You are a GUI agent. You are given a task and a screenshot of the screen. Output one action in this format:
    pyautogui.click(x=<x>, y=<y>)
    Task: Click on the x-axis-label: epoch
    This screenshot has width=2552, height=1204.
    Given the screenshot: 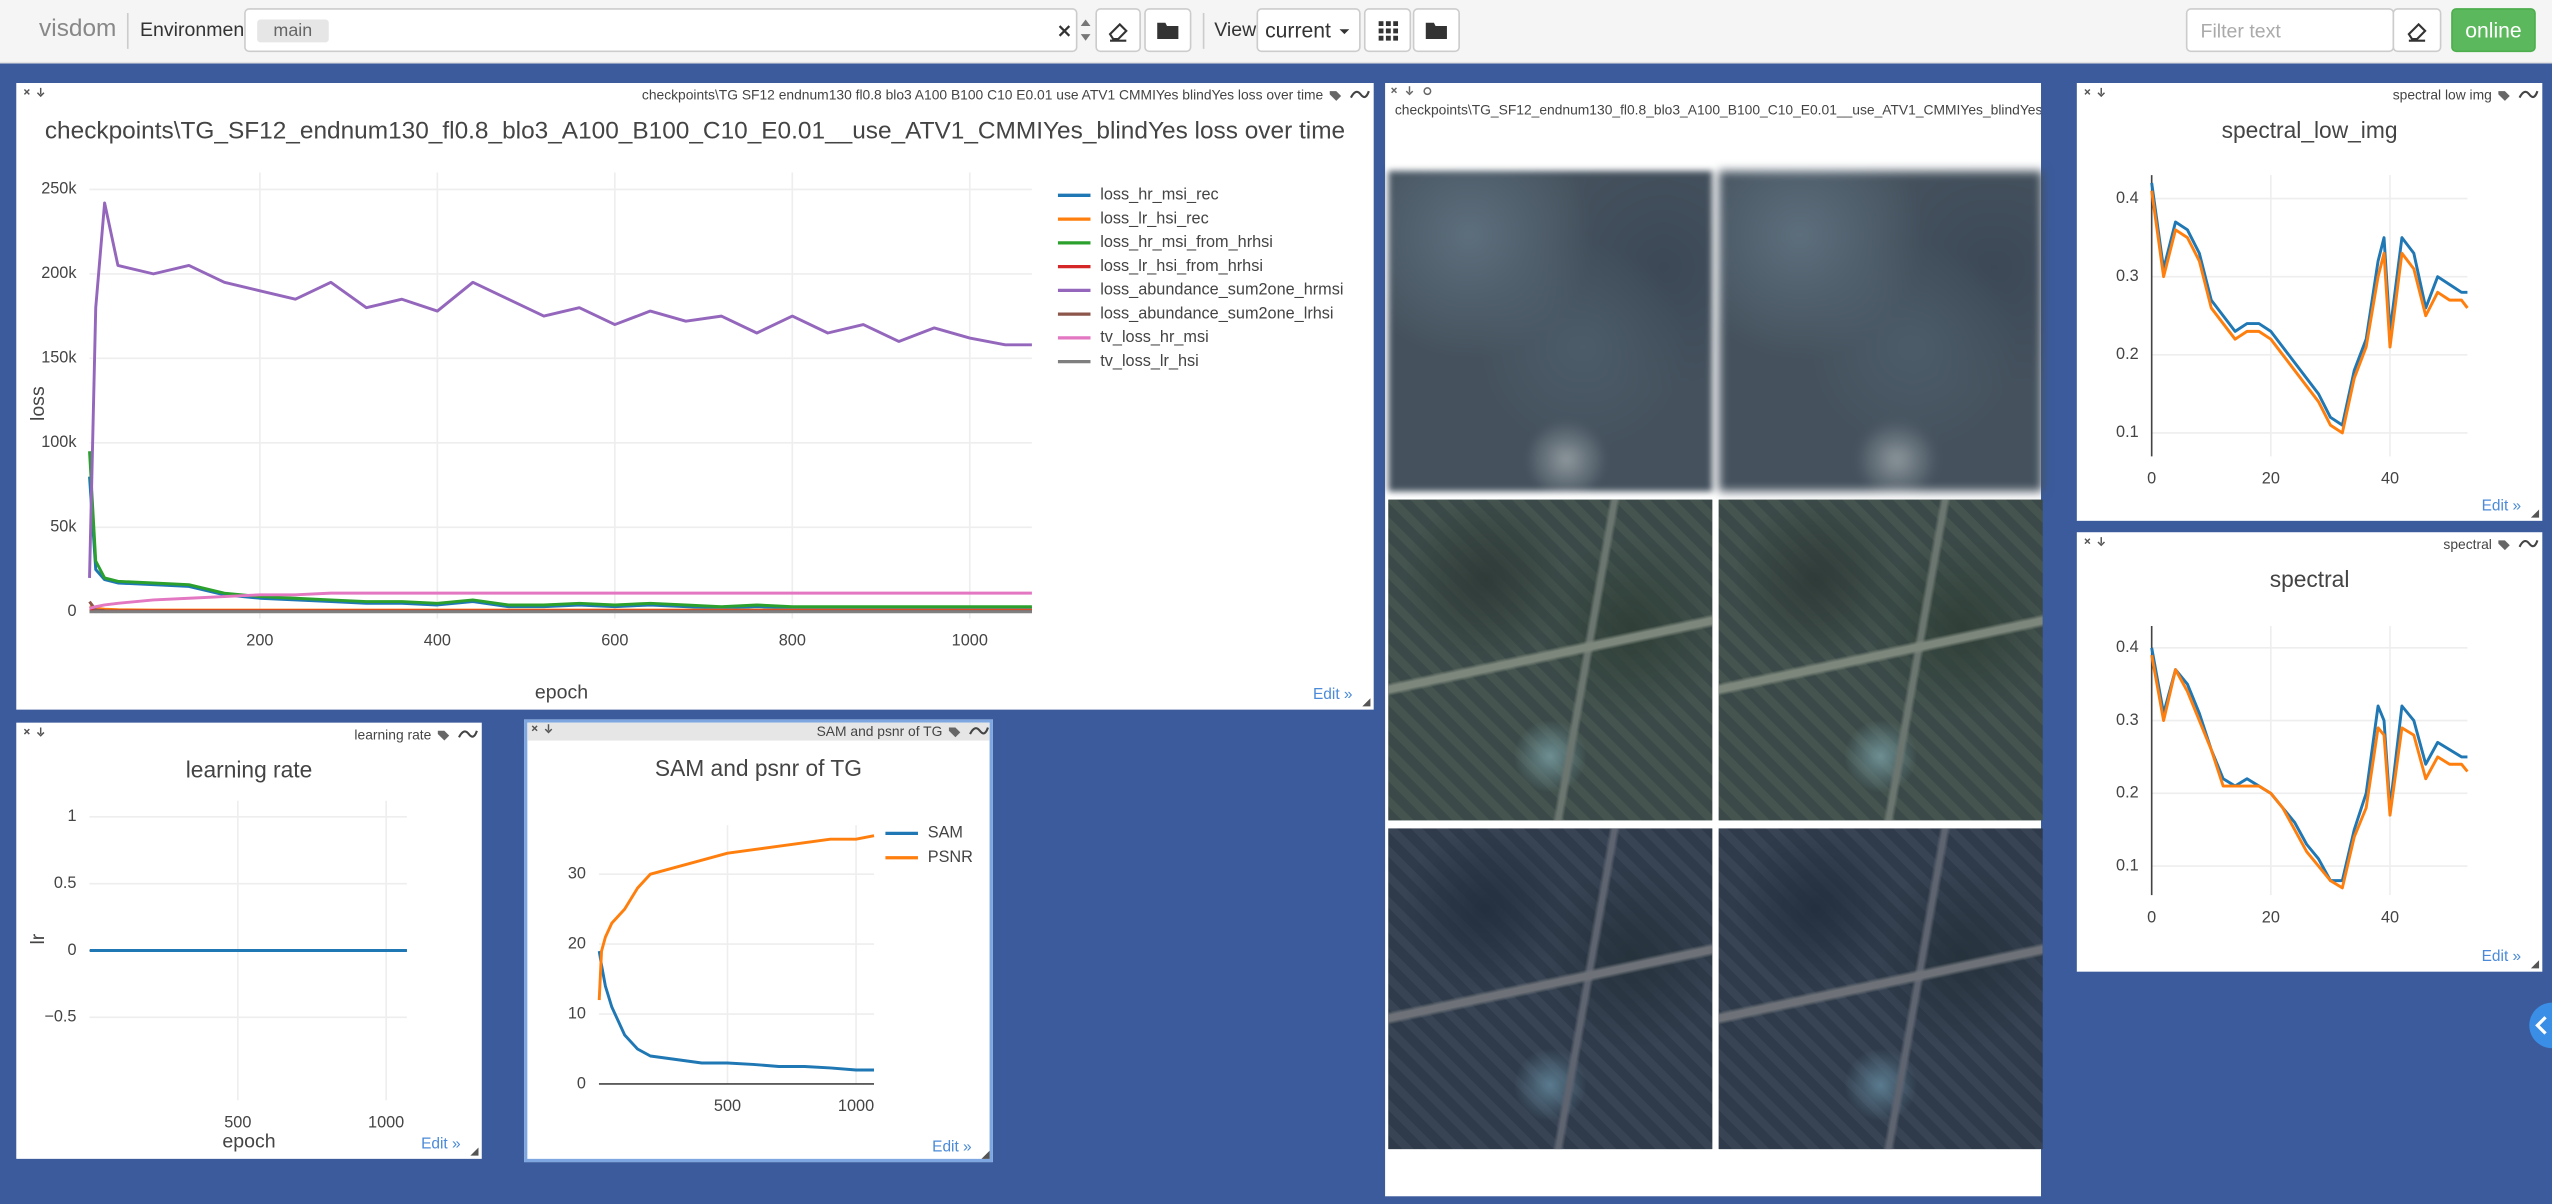 What is the action you would take?
    pyautogui.click(x=248, y=1142)
    